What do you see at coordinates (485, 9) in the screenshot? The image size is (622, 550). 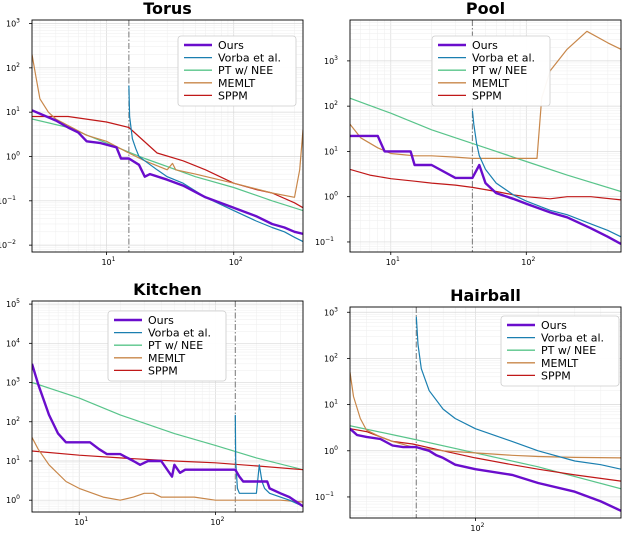 I see `panel-title: Pool` at bounding box center [485, 9].